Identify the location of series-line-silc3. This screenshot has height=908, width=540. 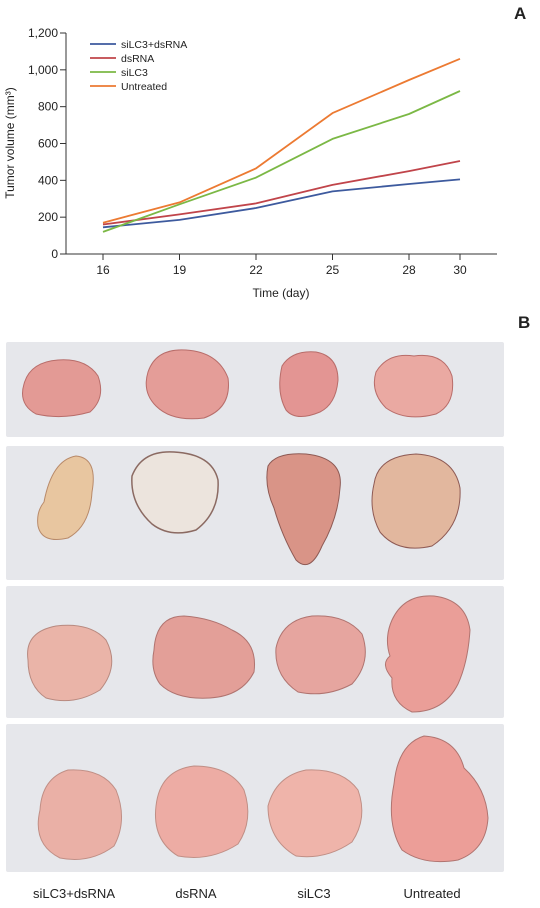
(281, 161).